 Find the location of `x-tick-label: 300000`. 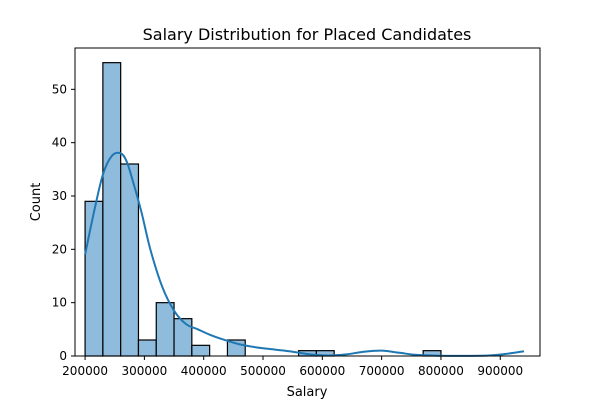

x-tick-label: 300000 is located at coordinates (144, 371).